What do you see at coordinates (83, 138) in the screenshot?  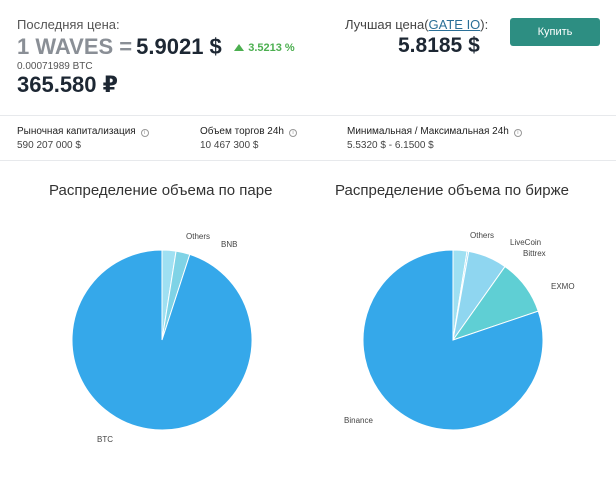 I see `stat-market-cap: Рыночная капитализация i 590 207 000 $` at bounding box center [83, 138].